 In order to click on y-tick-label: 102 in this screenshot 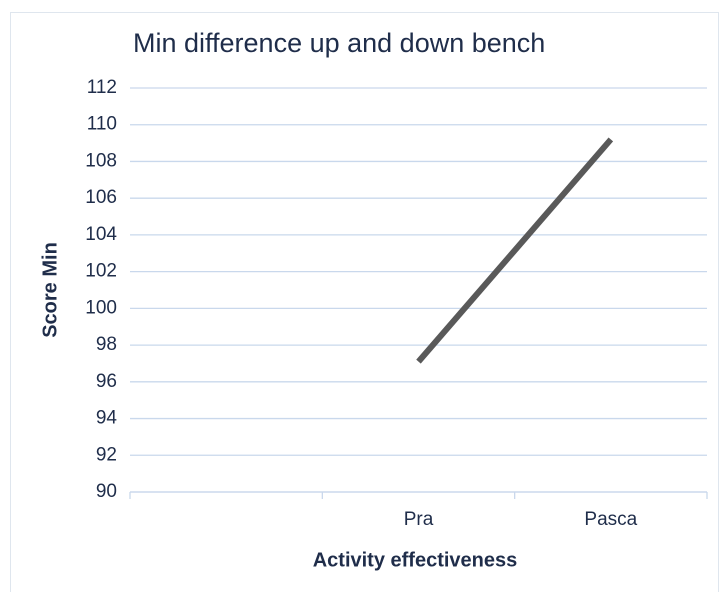, I will do `click(101, 271)`.